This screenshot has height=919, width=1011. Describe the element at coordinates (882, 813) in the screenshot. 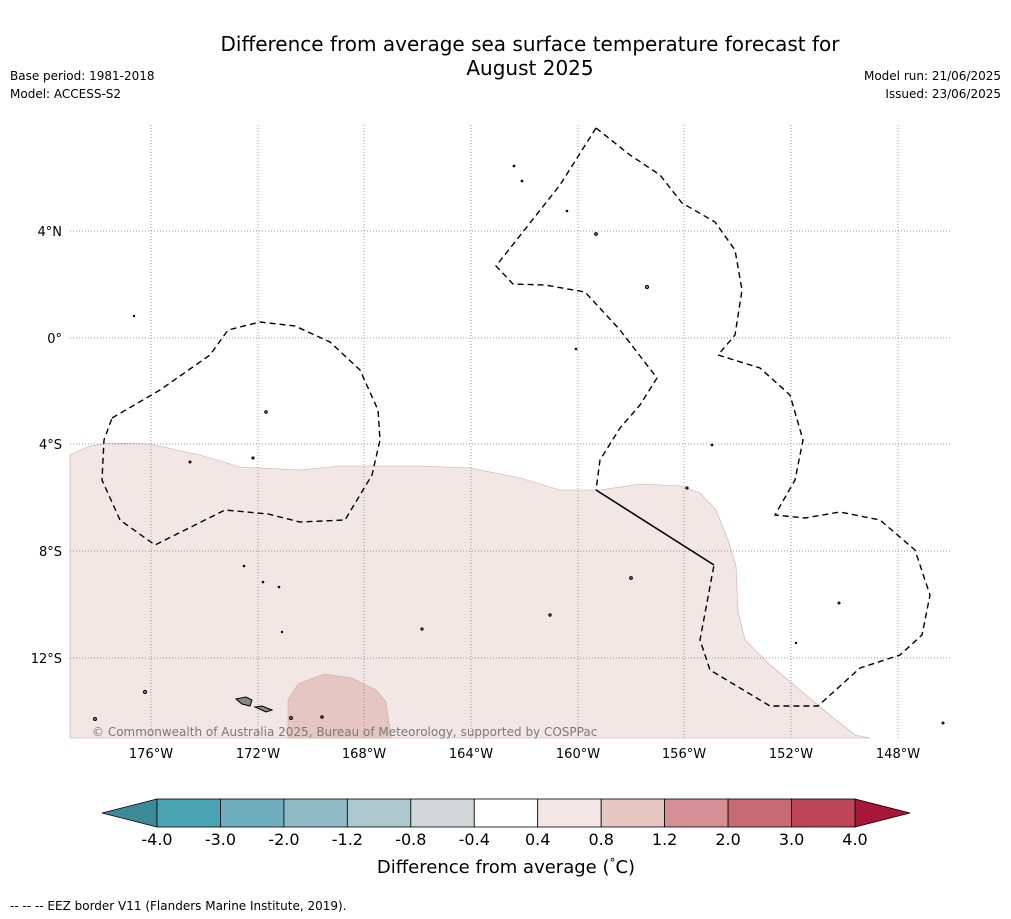

I see `colorbar-over-arrow` at that location.